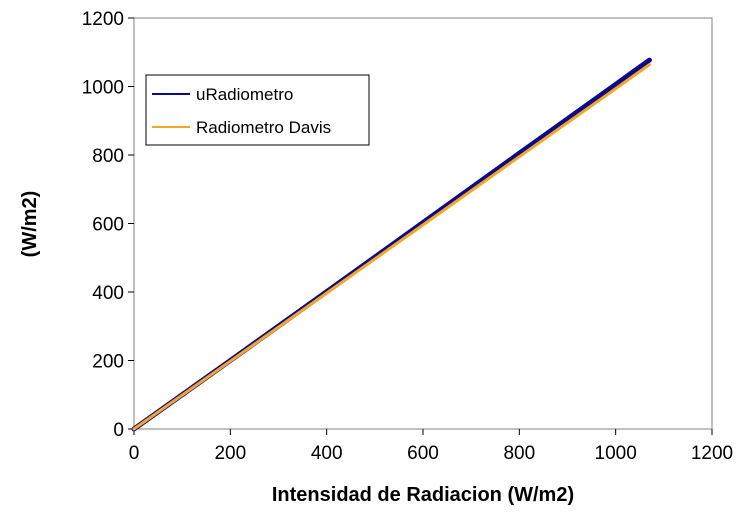 The image size is (744, 529). I want to click on x-tick-label: 1000, so click(616, 453).